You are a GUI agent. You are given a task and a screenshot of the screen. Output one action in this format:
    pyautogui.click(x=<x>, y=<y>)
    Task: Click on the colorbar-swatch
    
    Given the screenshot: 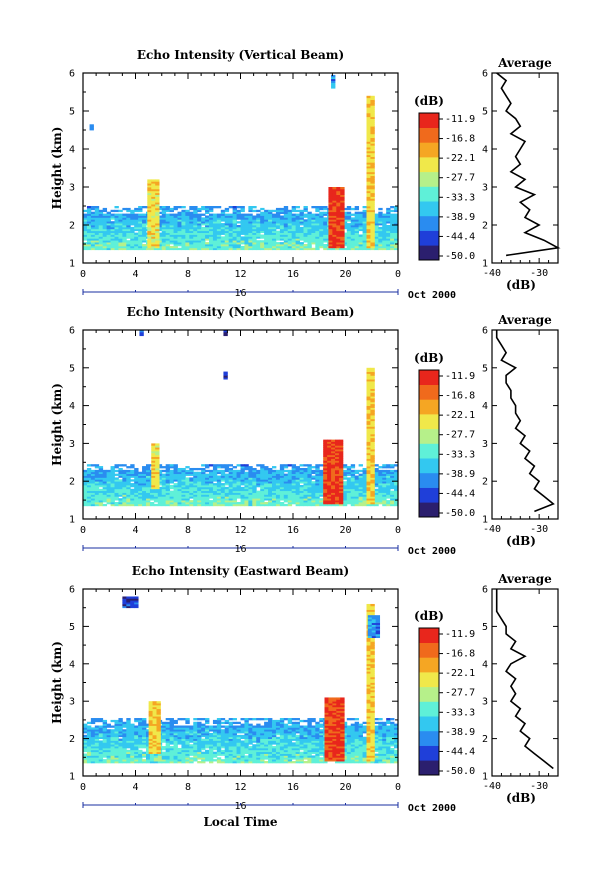 What is the action you would take?
    pyautogui.click(x=429, y=480)
    